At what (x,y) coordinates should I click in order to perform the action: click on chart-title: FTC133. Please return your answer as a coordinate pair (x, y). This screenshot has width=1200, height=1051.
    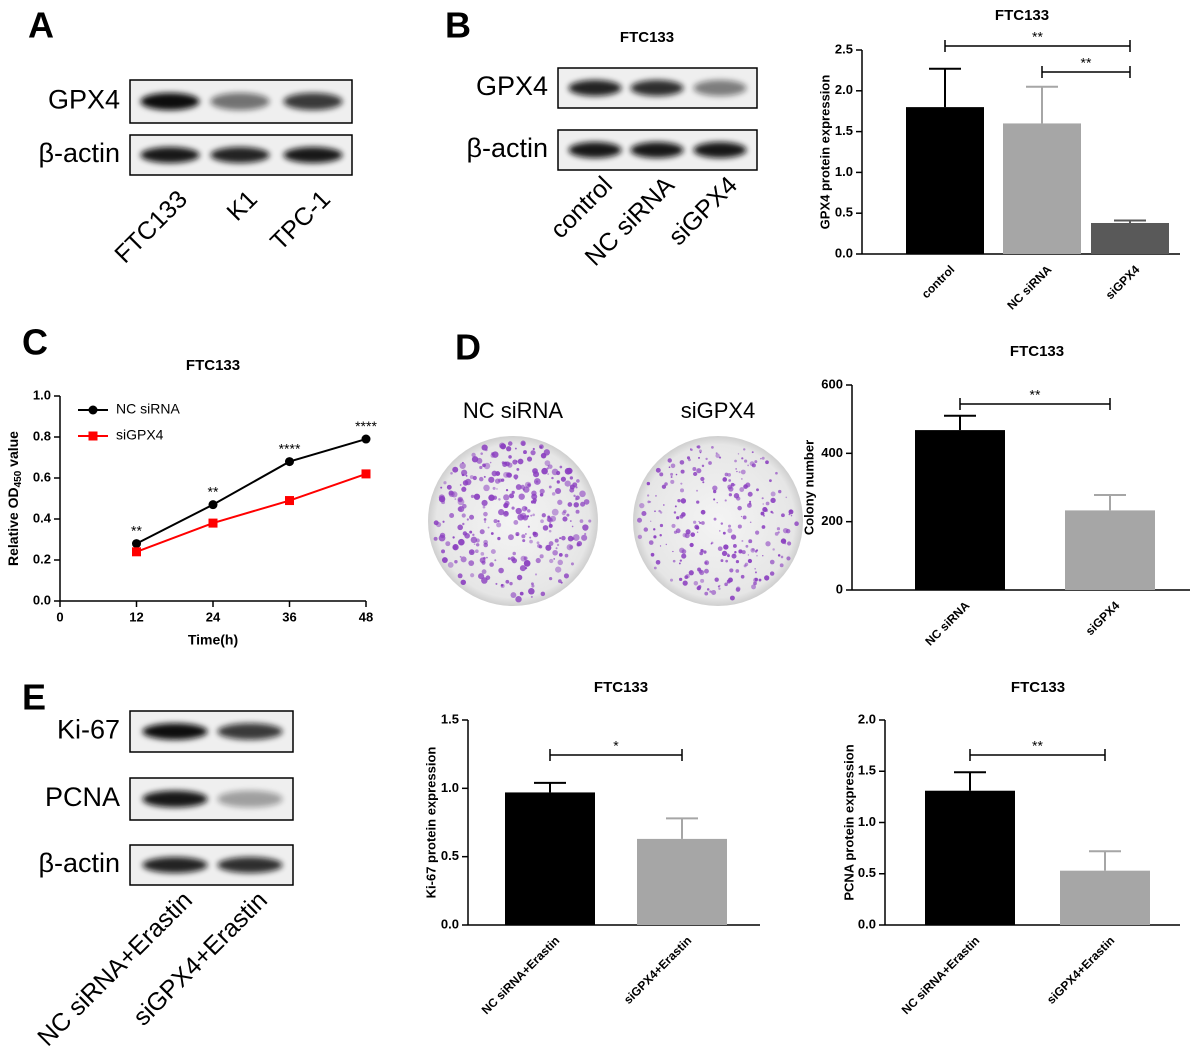
    Looking at the image, I should click on (621, 687).